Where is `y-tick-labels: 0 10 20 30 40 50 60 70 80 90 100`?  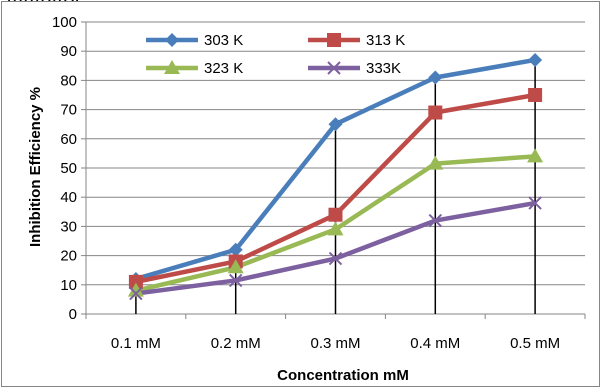 y-tick-labels: 0 10 20 30 40 50 60 70 80 90 100 is located at coordinates (64, 168).